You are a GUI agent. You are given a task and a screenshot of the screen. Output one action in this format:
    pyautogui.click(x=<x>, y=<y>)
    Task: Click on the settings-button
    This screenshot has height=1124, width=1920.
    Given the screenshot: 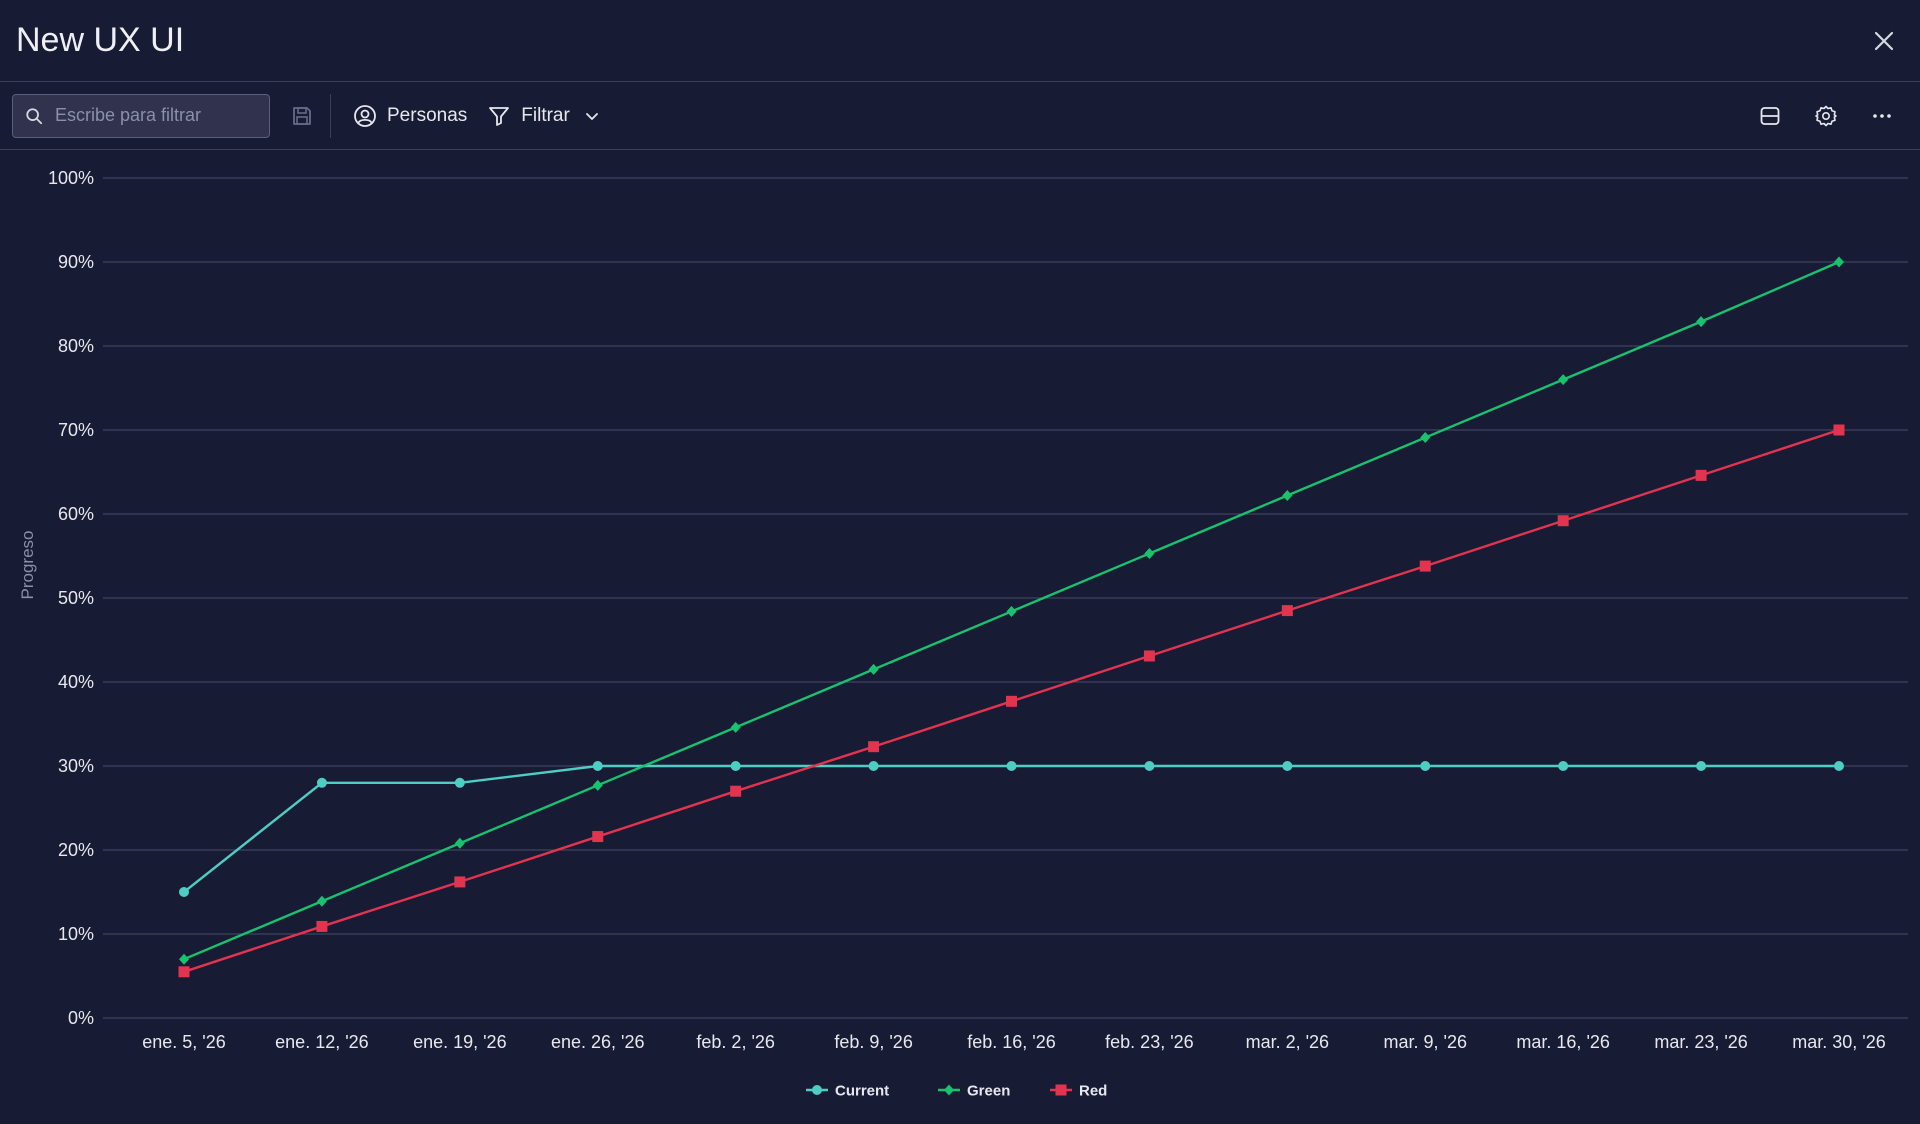 What is the action you would take?
    pyautogui.click(x=1826, y=116)
    